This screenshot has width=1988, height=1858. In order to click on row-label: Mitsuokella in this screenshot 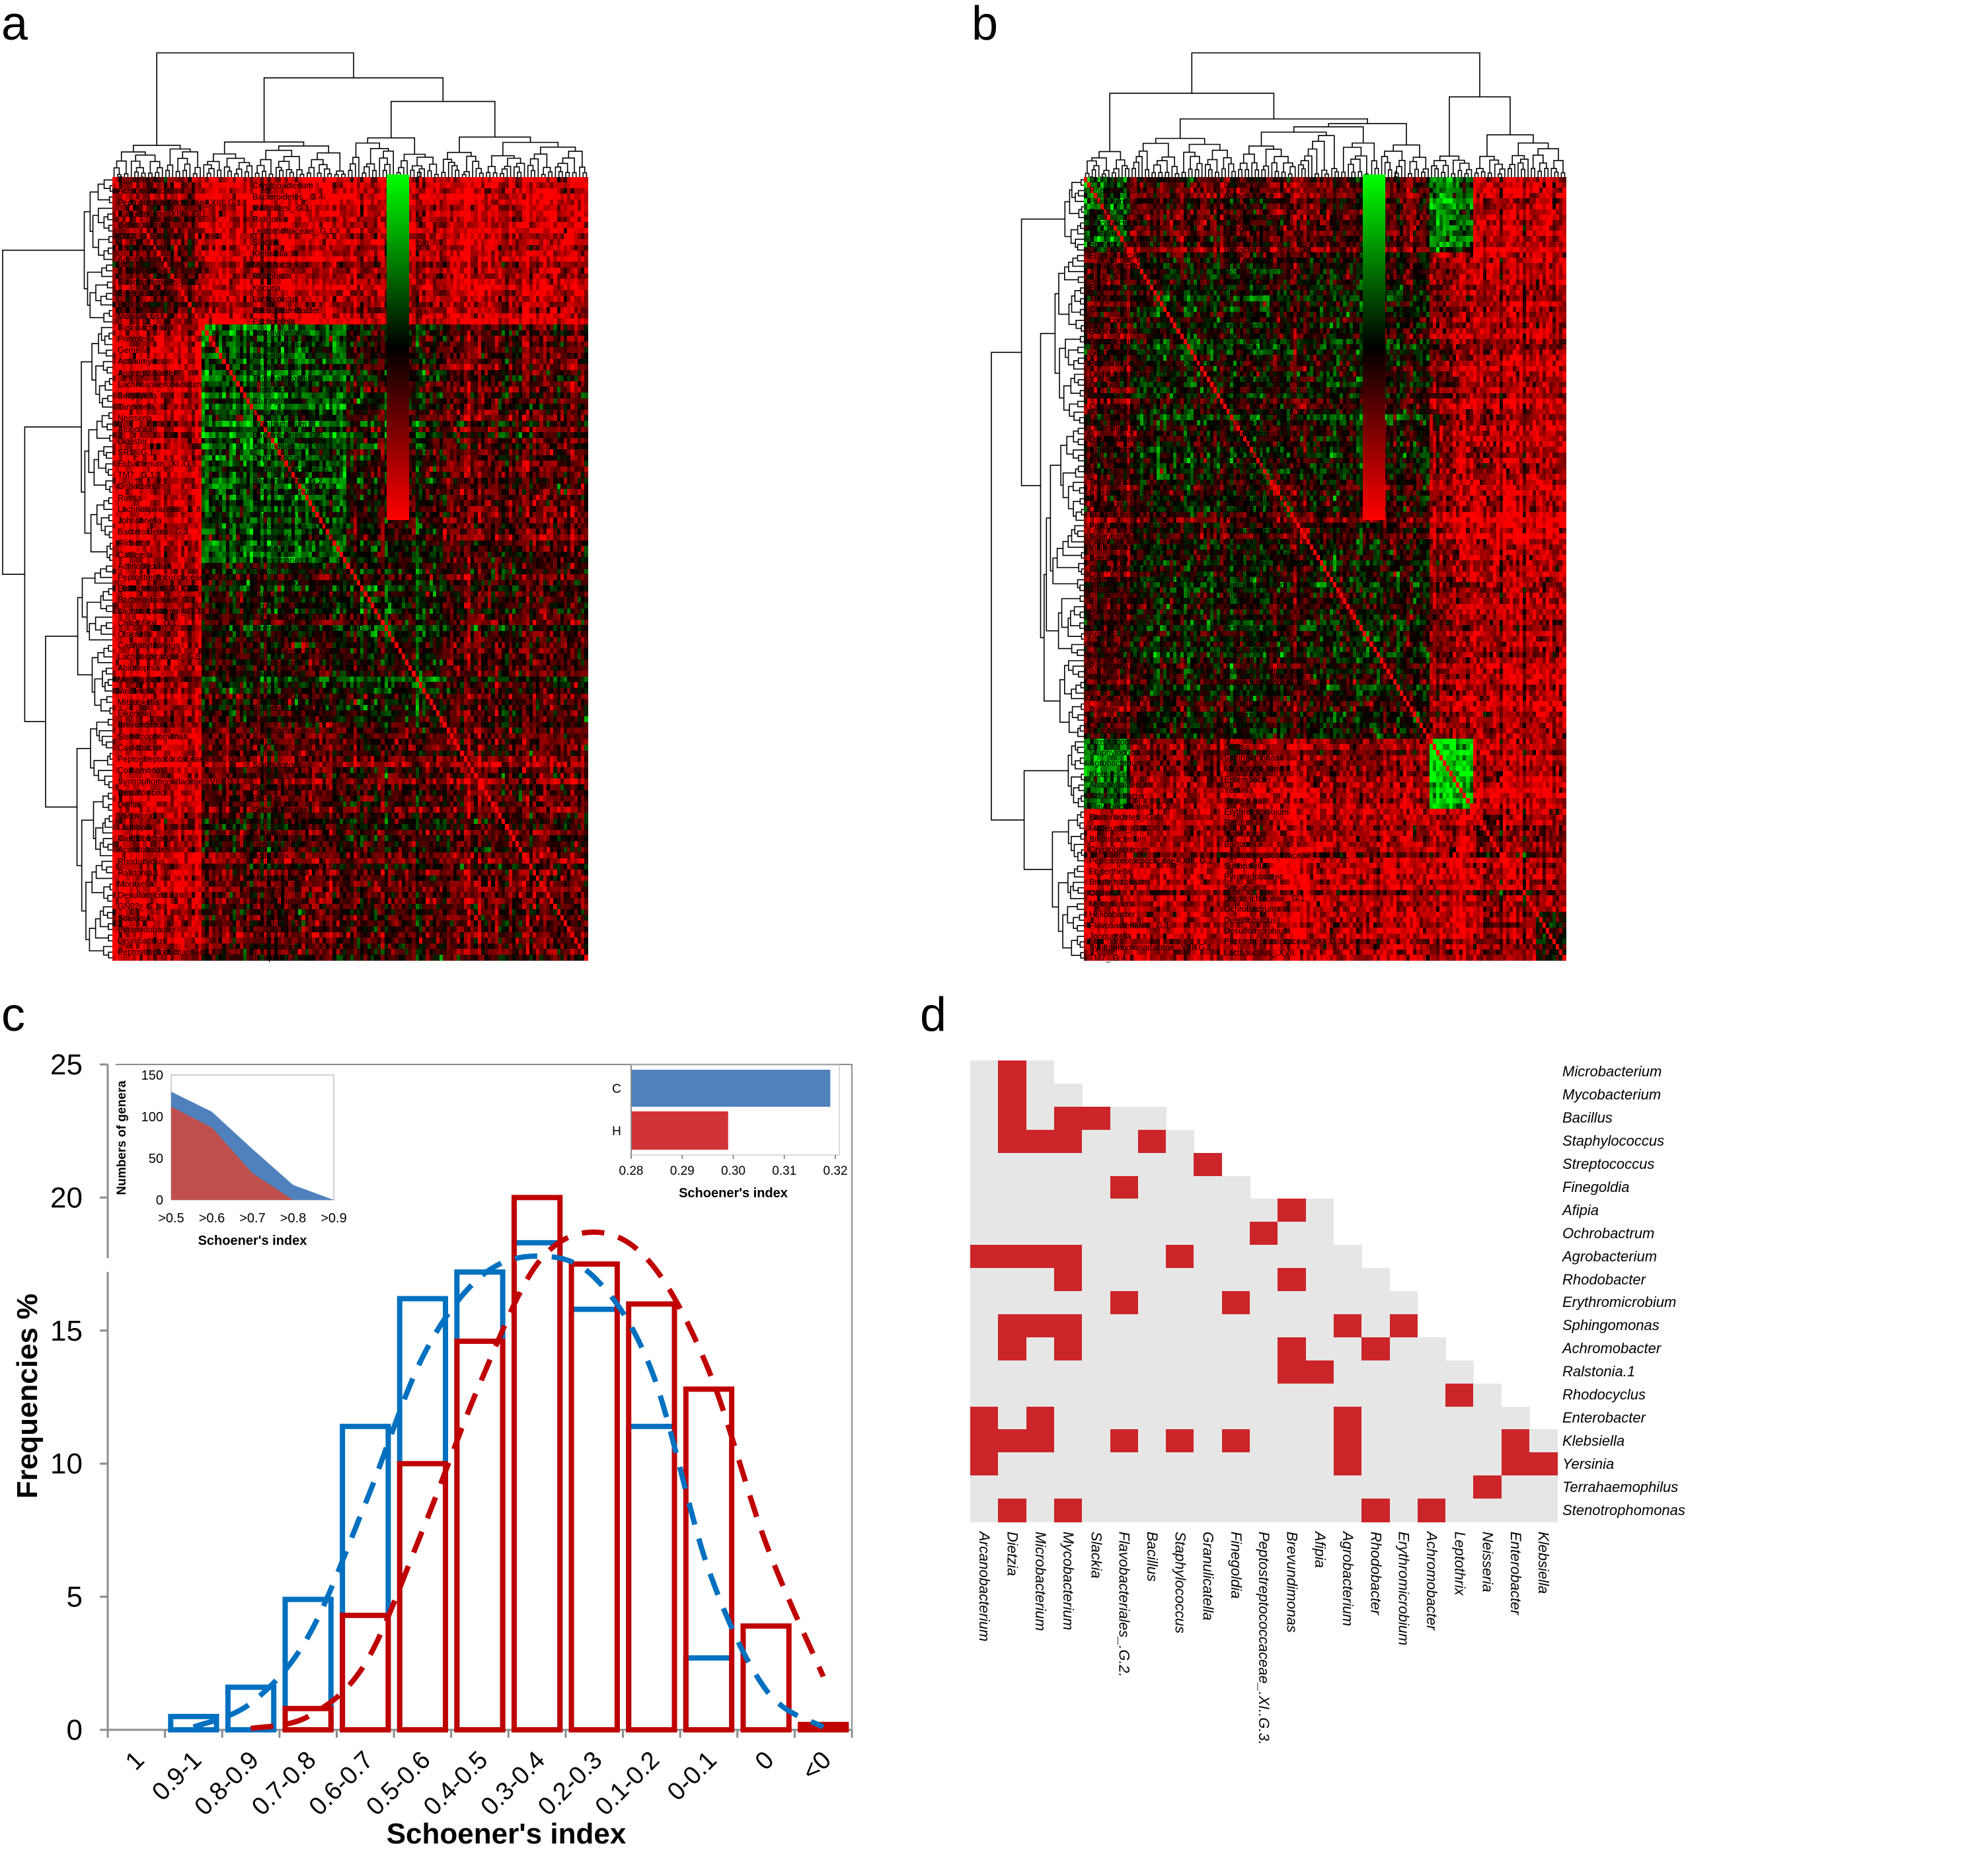, I will do `click(138, 702)`.